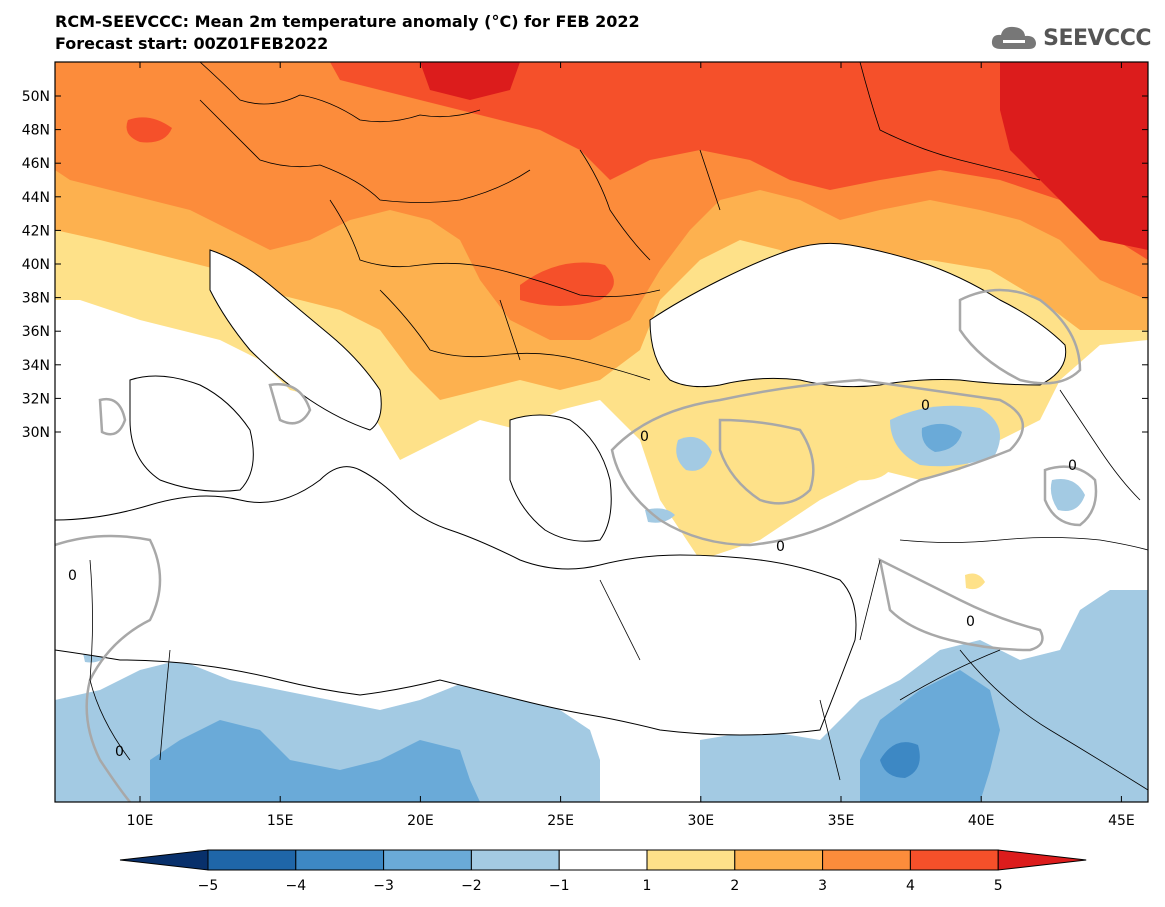  I want to click on colorbar-label: 4, so click(910, 886).